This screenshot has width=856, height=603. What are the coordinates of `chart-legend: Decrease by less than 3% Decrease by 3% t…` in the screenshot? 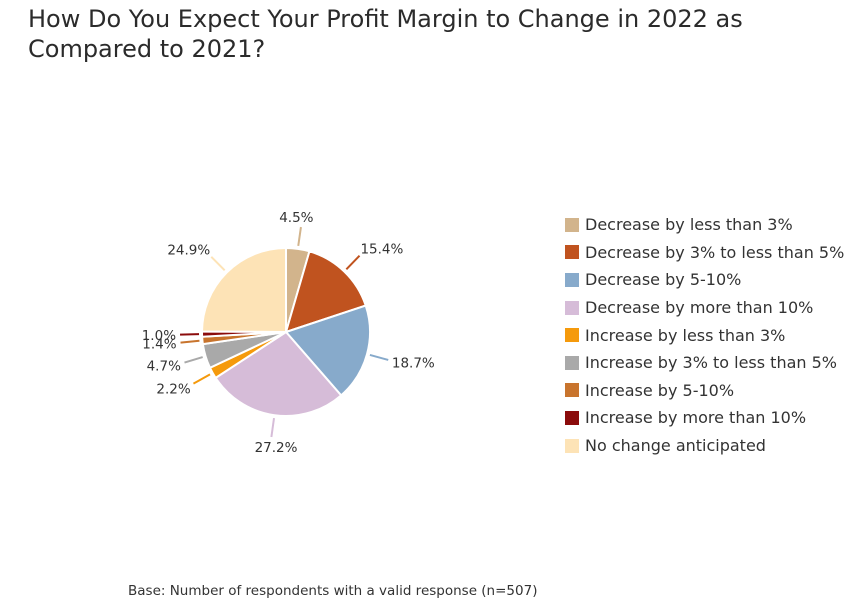 It's located at (704, 335).